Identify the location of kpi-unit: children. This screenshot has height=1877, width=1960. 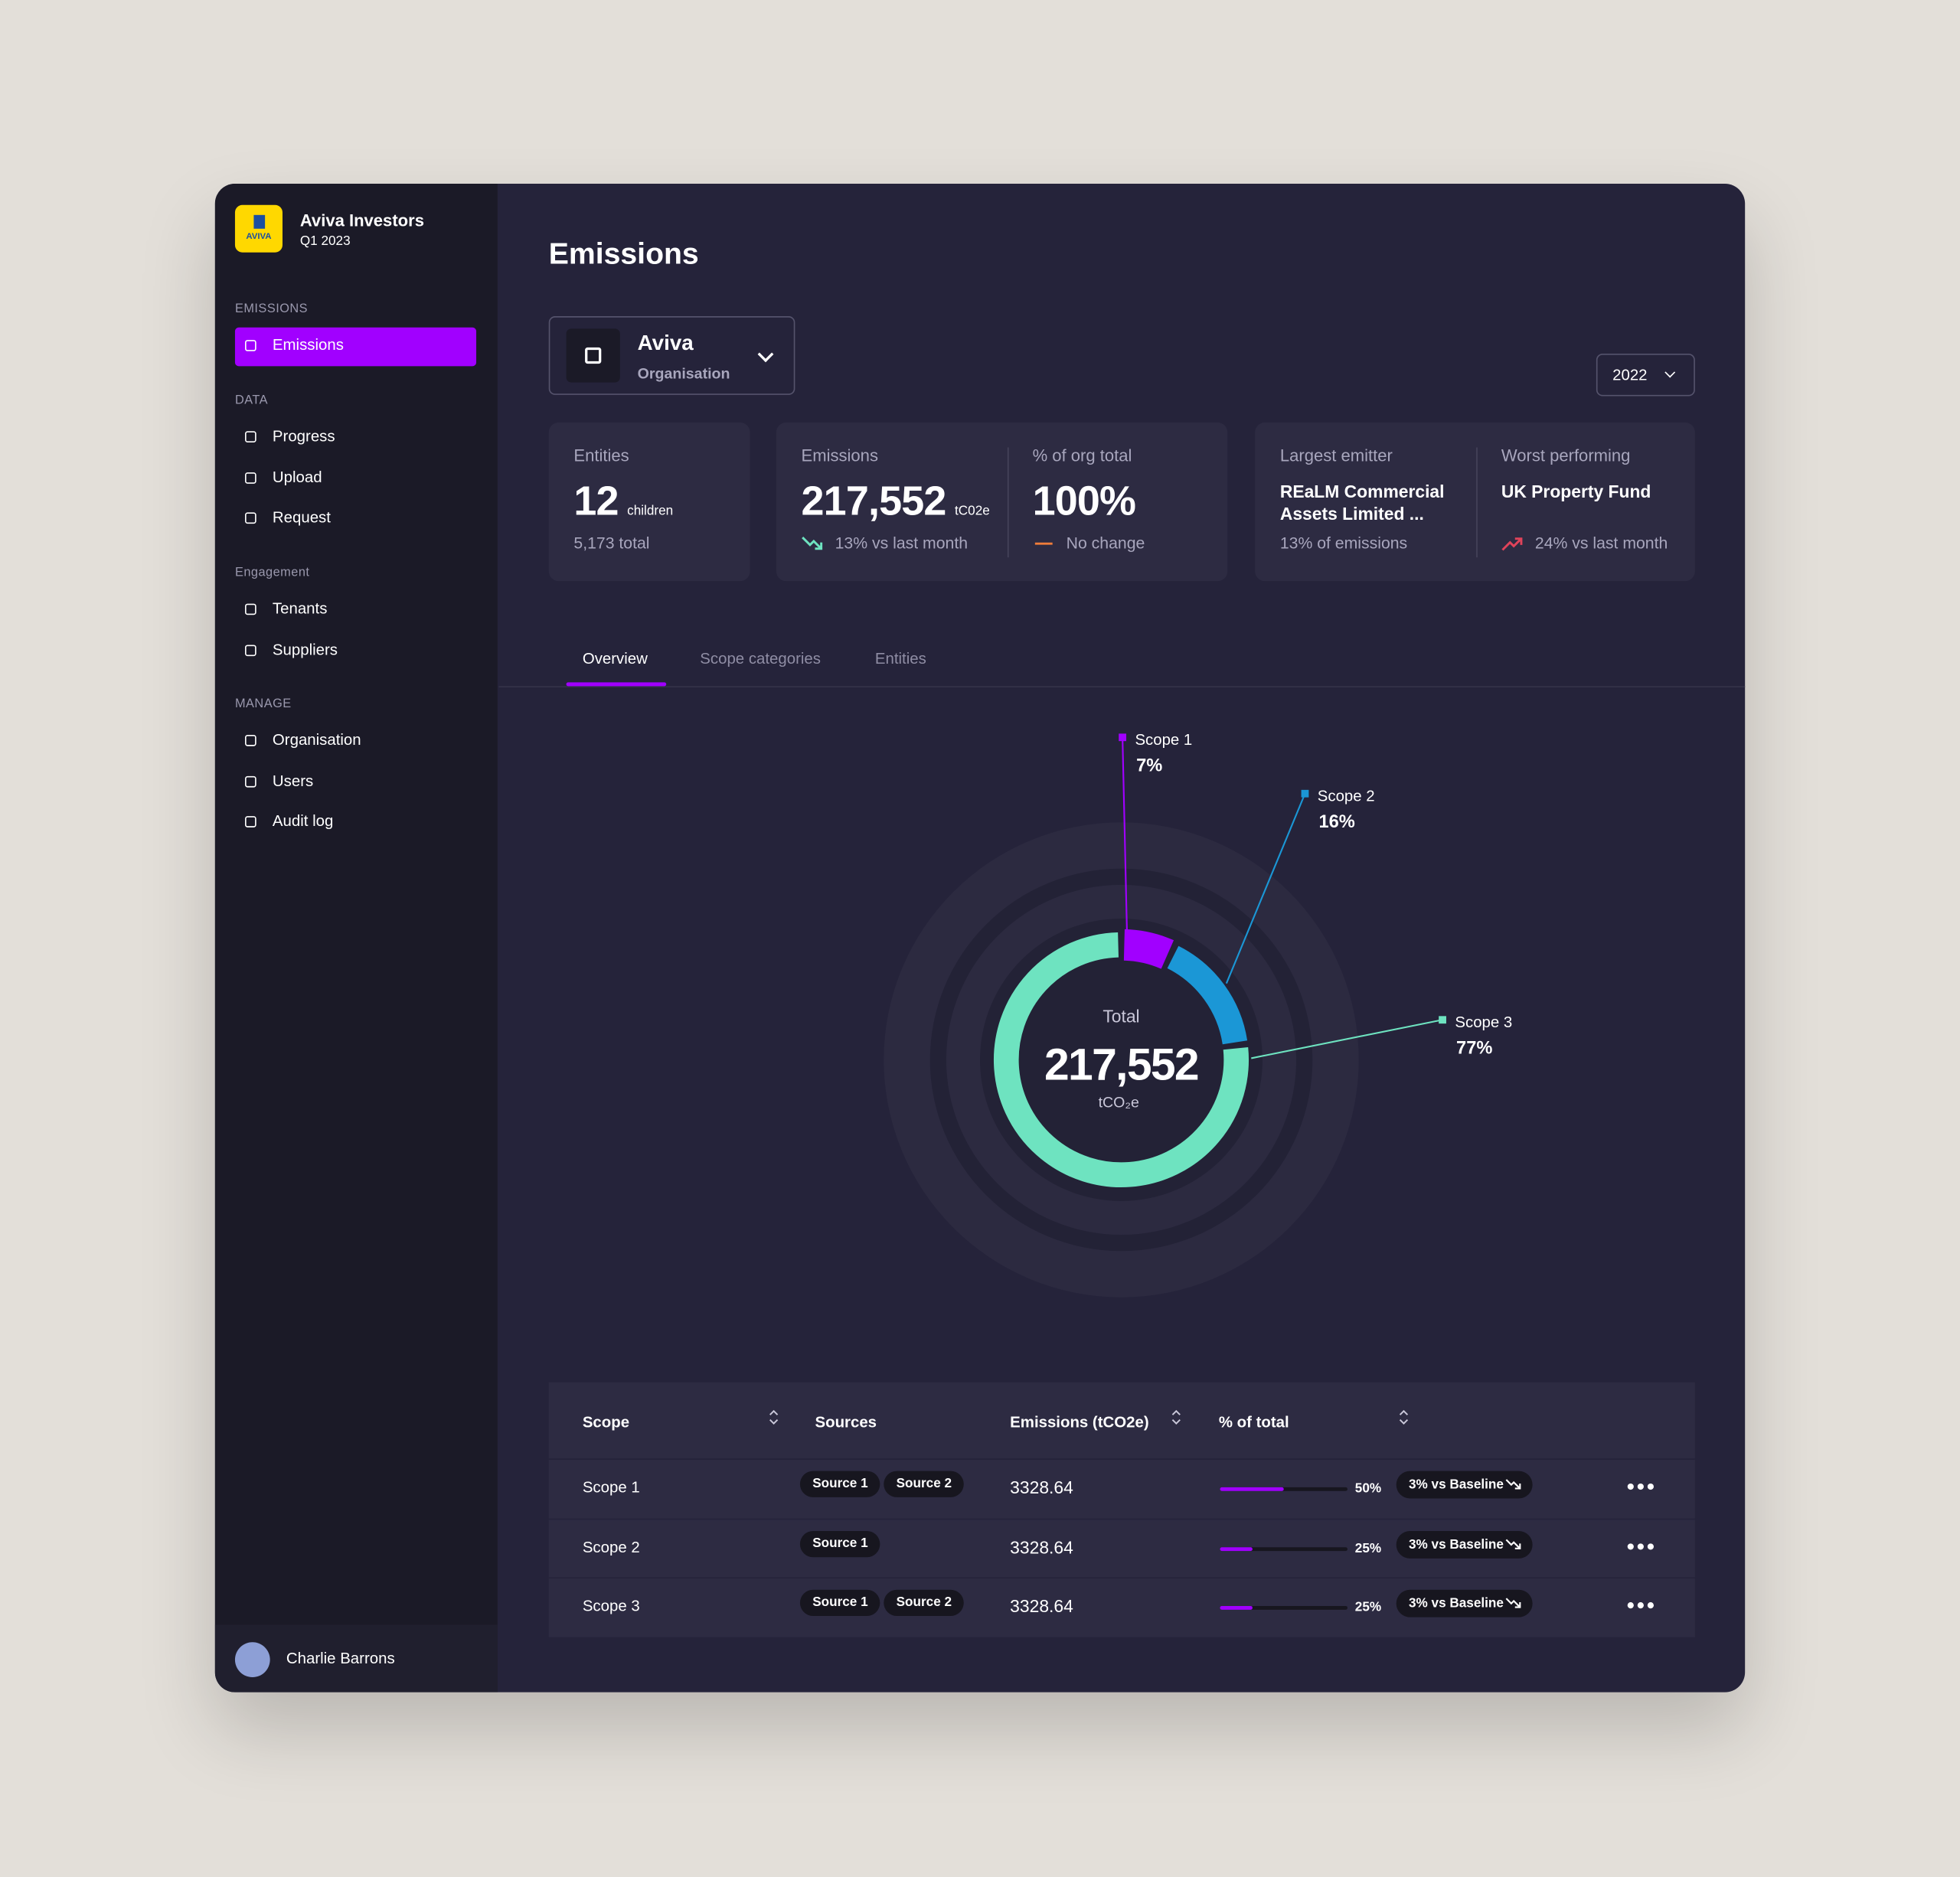
(650, 511).